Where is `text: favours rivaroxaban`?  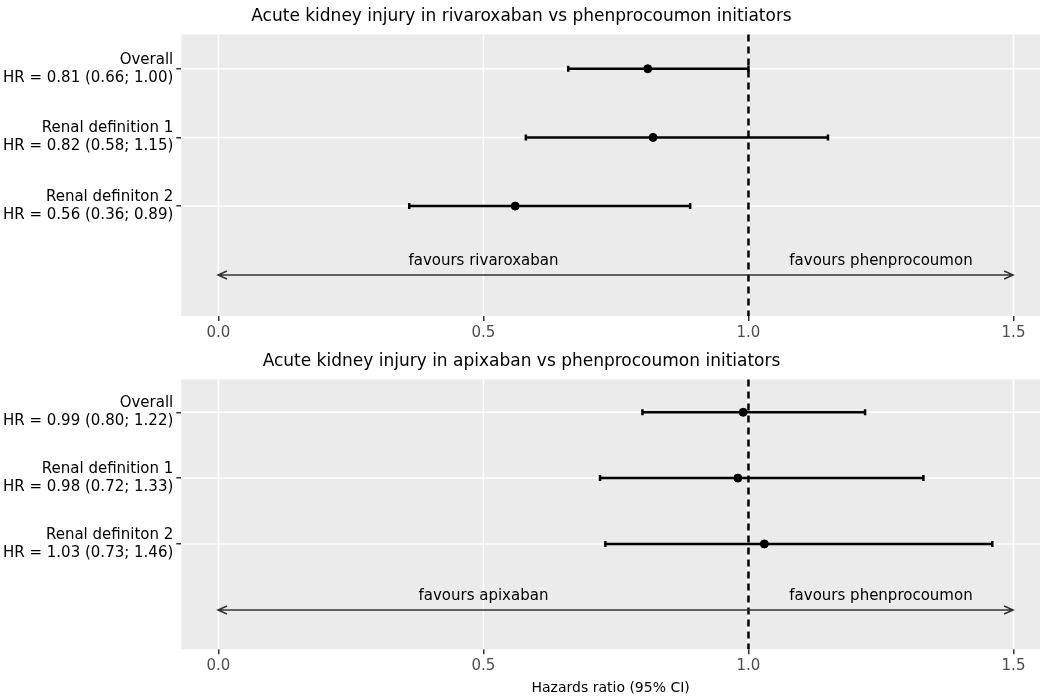 text: favours rivaroxaban is located at coordinates (483, 260).